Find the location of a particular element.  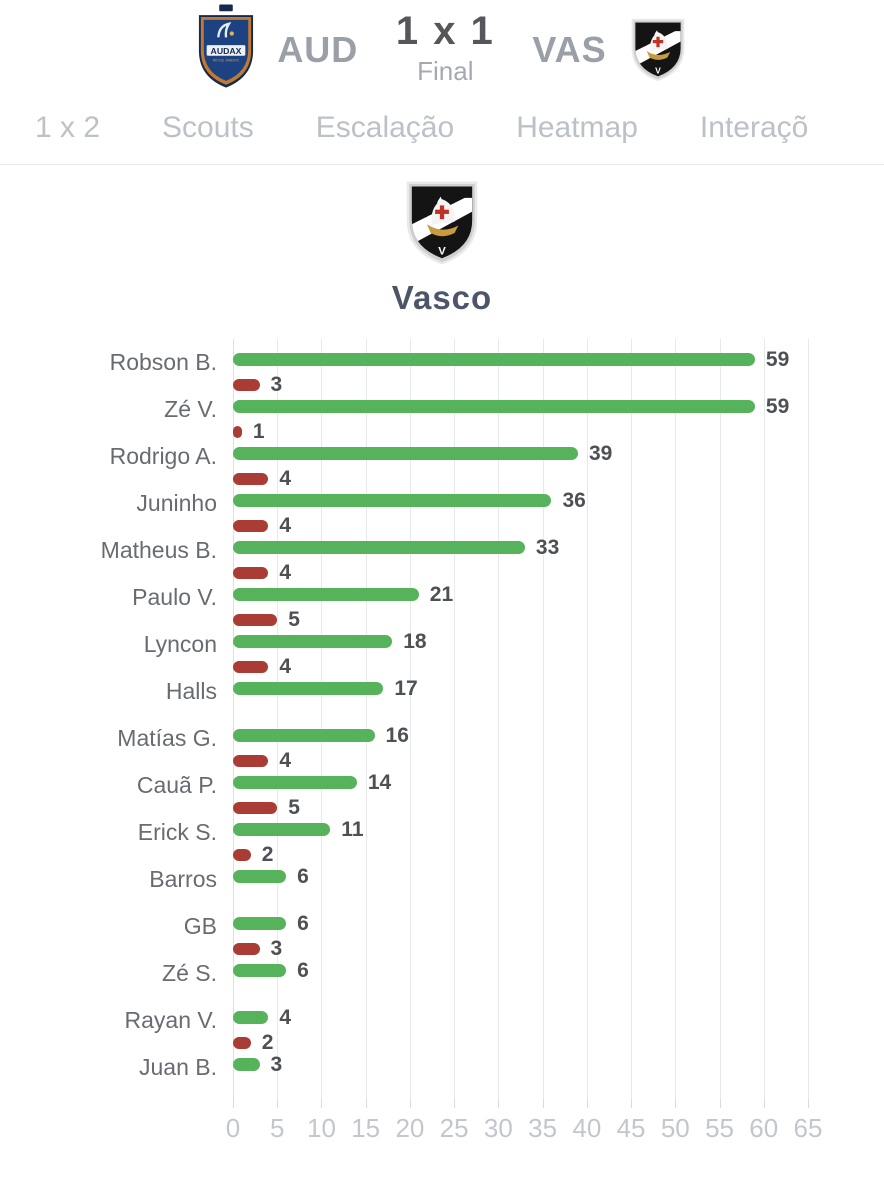

player-label: Rodrigo A. is located at coordinates (163, 456).